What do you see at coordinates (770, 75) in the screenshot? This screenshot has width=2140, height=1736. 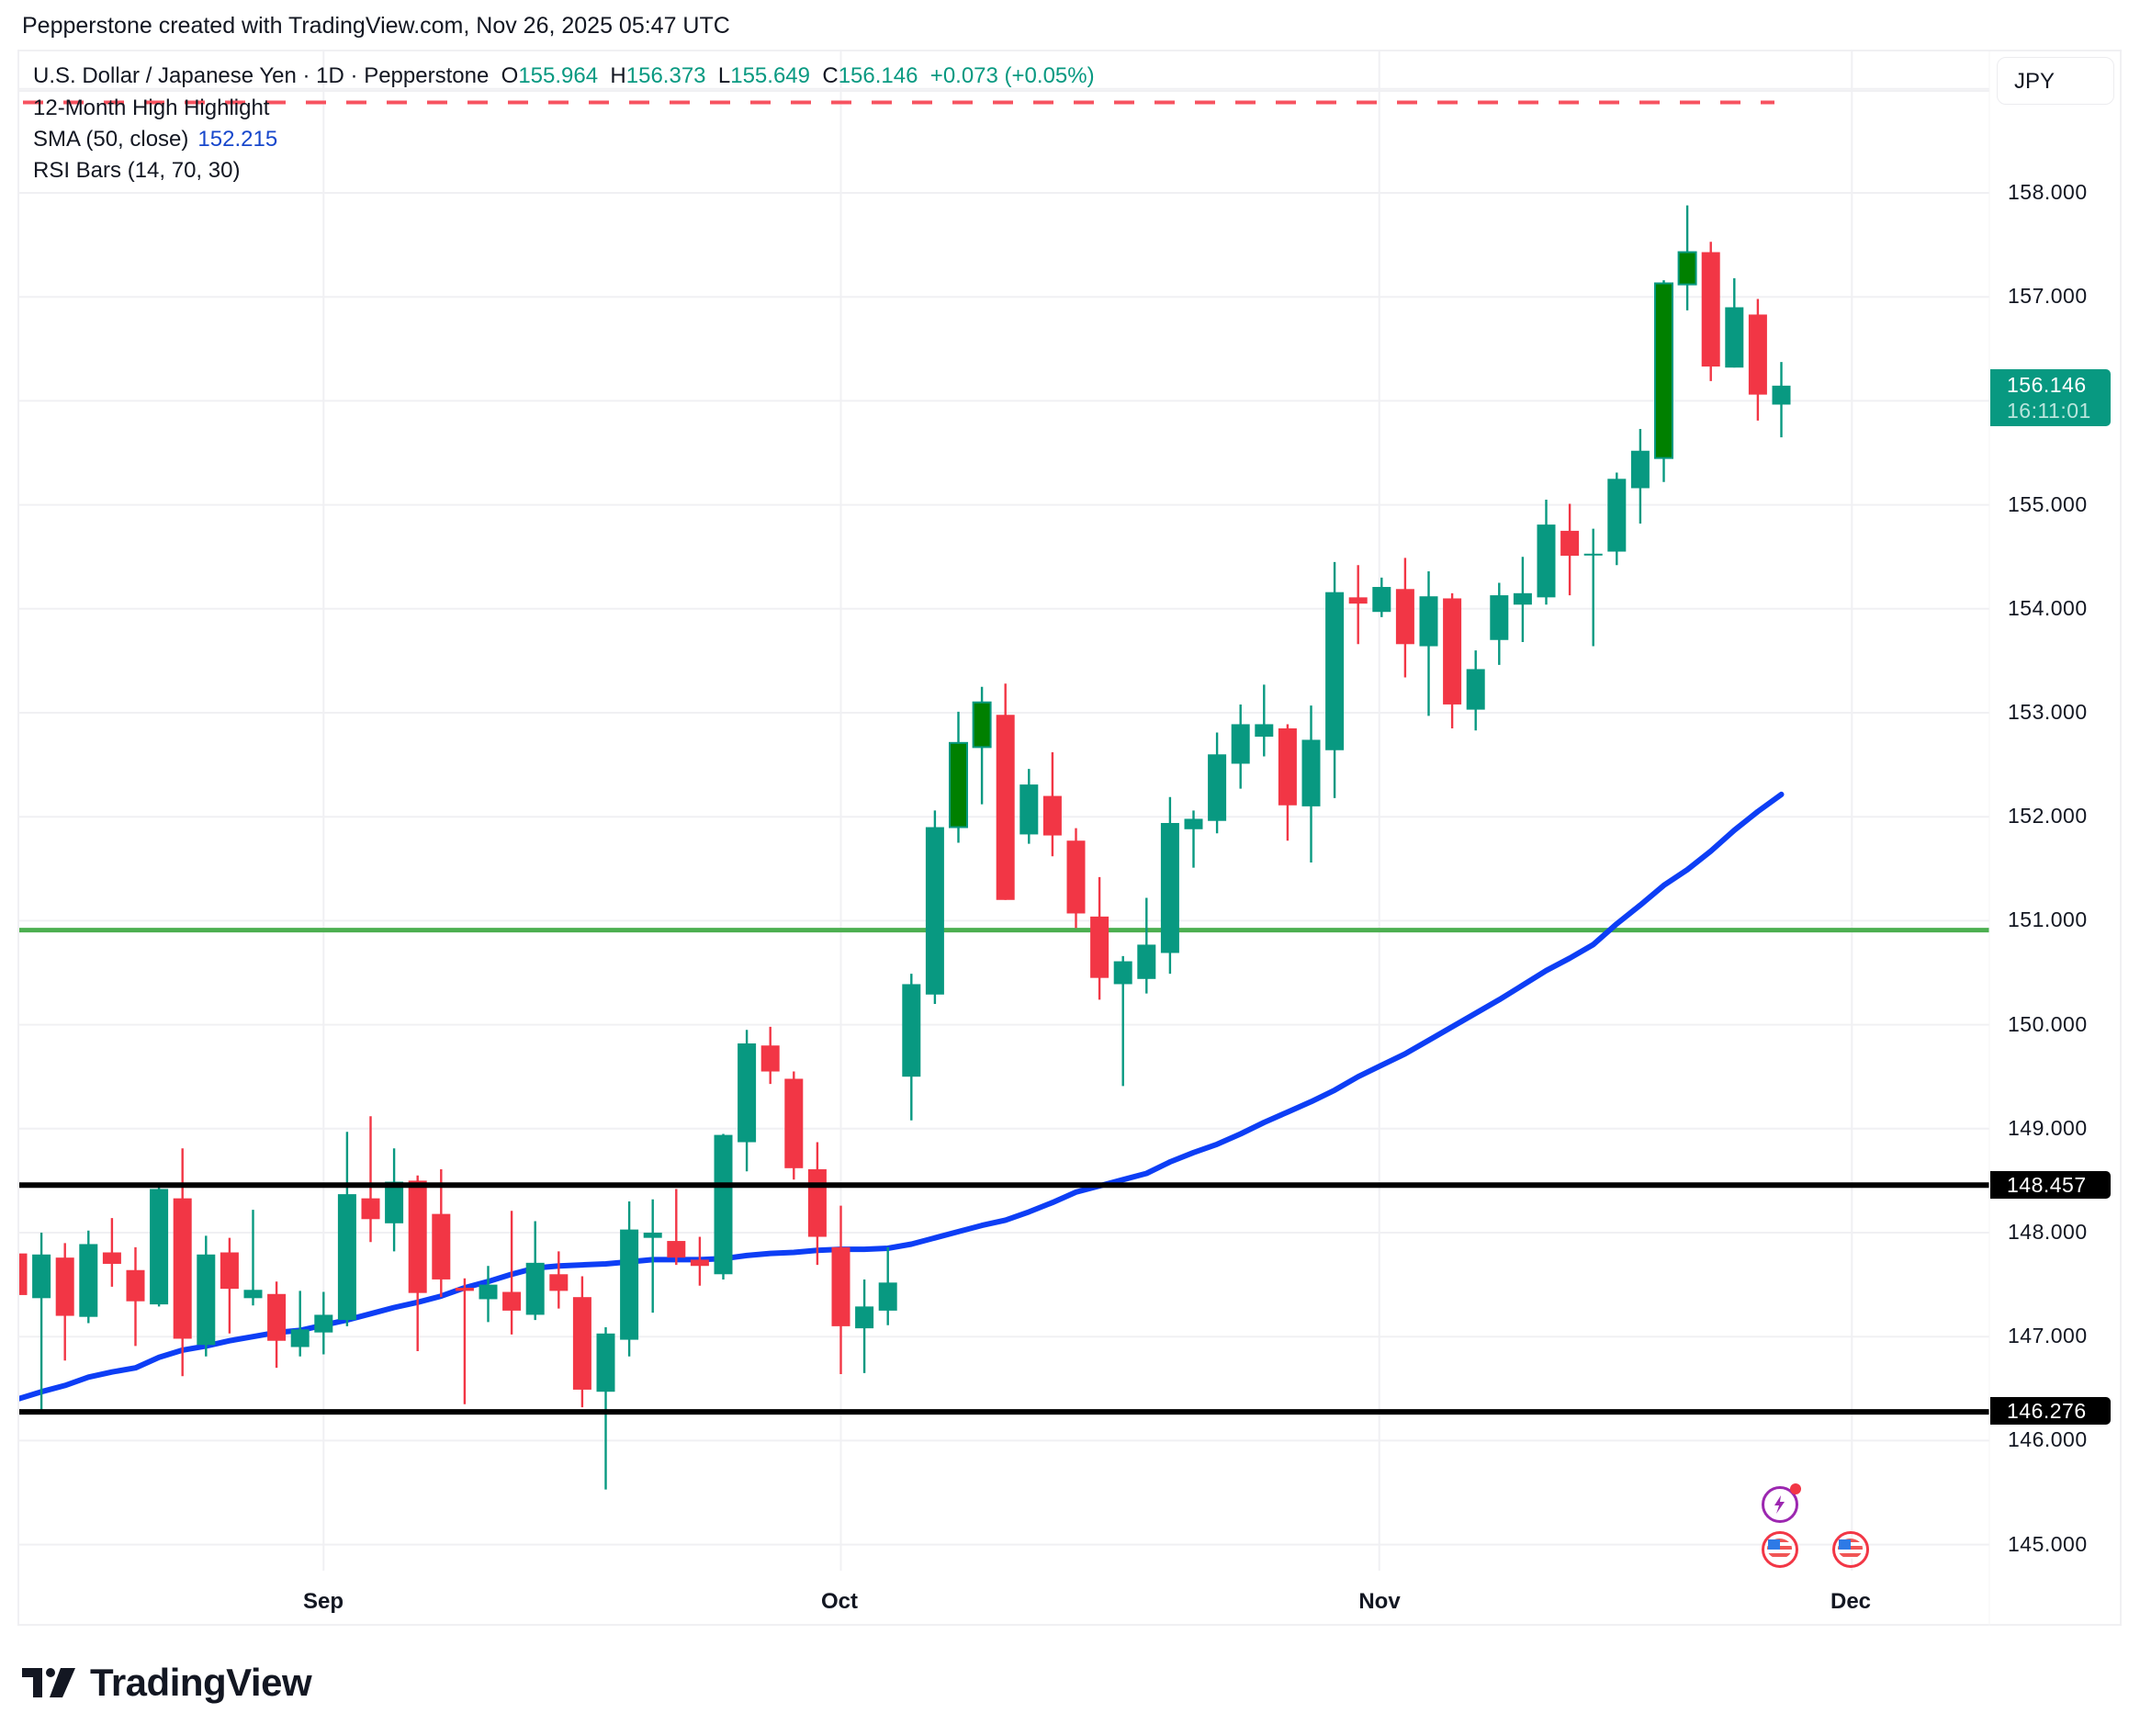 I see `low-value: 155.649` at bounding box center [770, 75].